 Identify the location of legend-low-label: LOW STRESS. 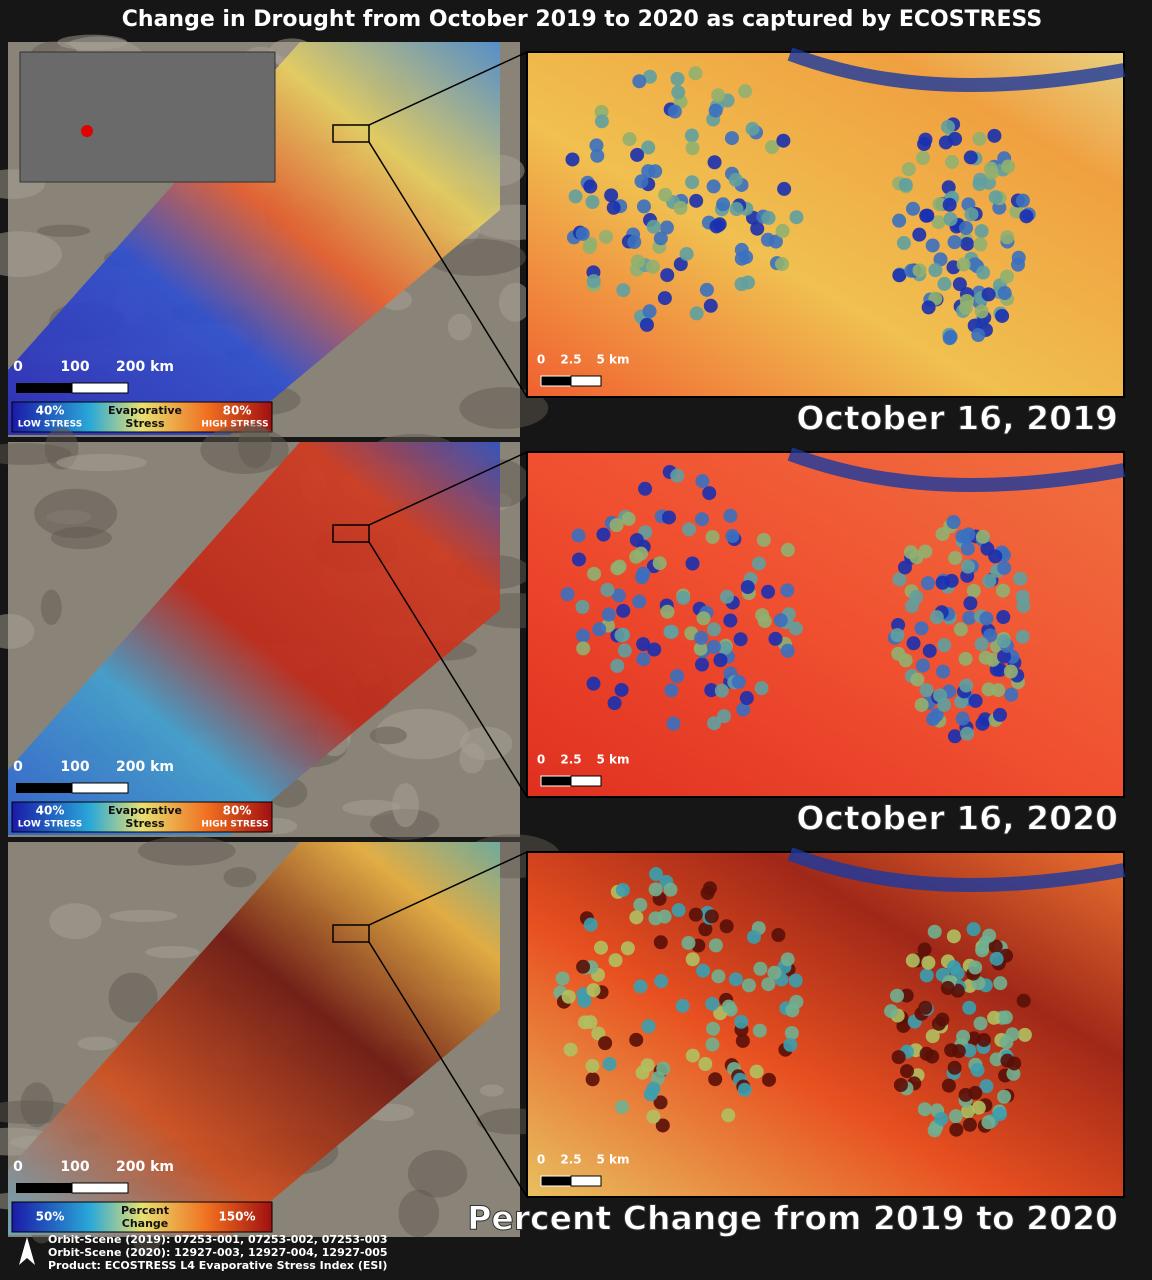
(50, 425).